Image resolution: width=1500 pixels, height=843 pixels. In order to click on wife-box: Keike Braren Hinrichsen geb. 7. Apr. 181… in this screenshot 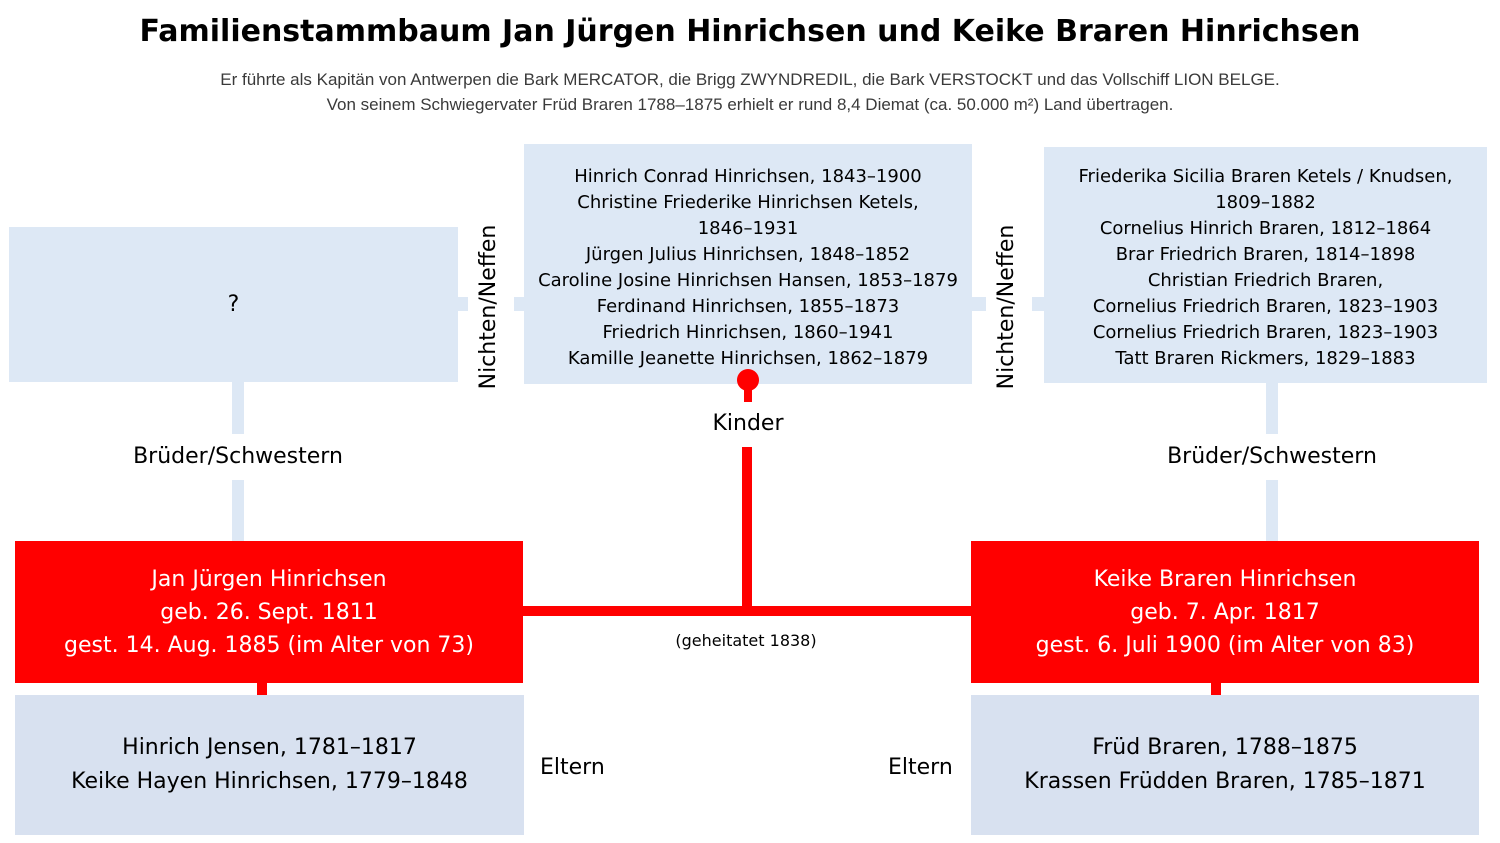, I will do `click(1225, 612)`.